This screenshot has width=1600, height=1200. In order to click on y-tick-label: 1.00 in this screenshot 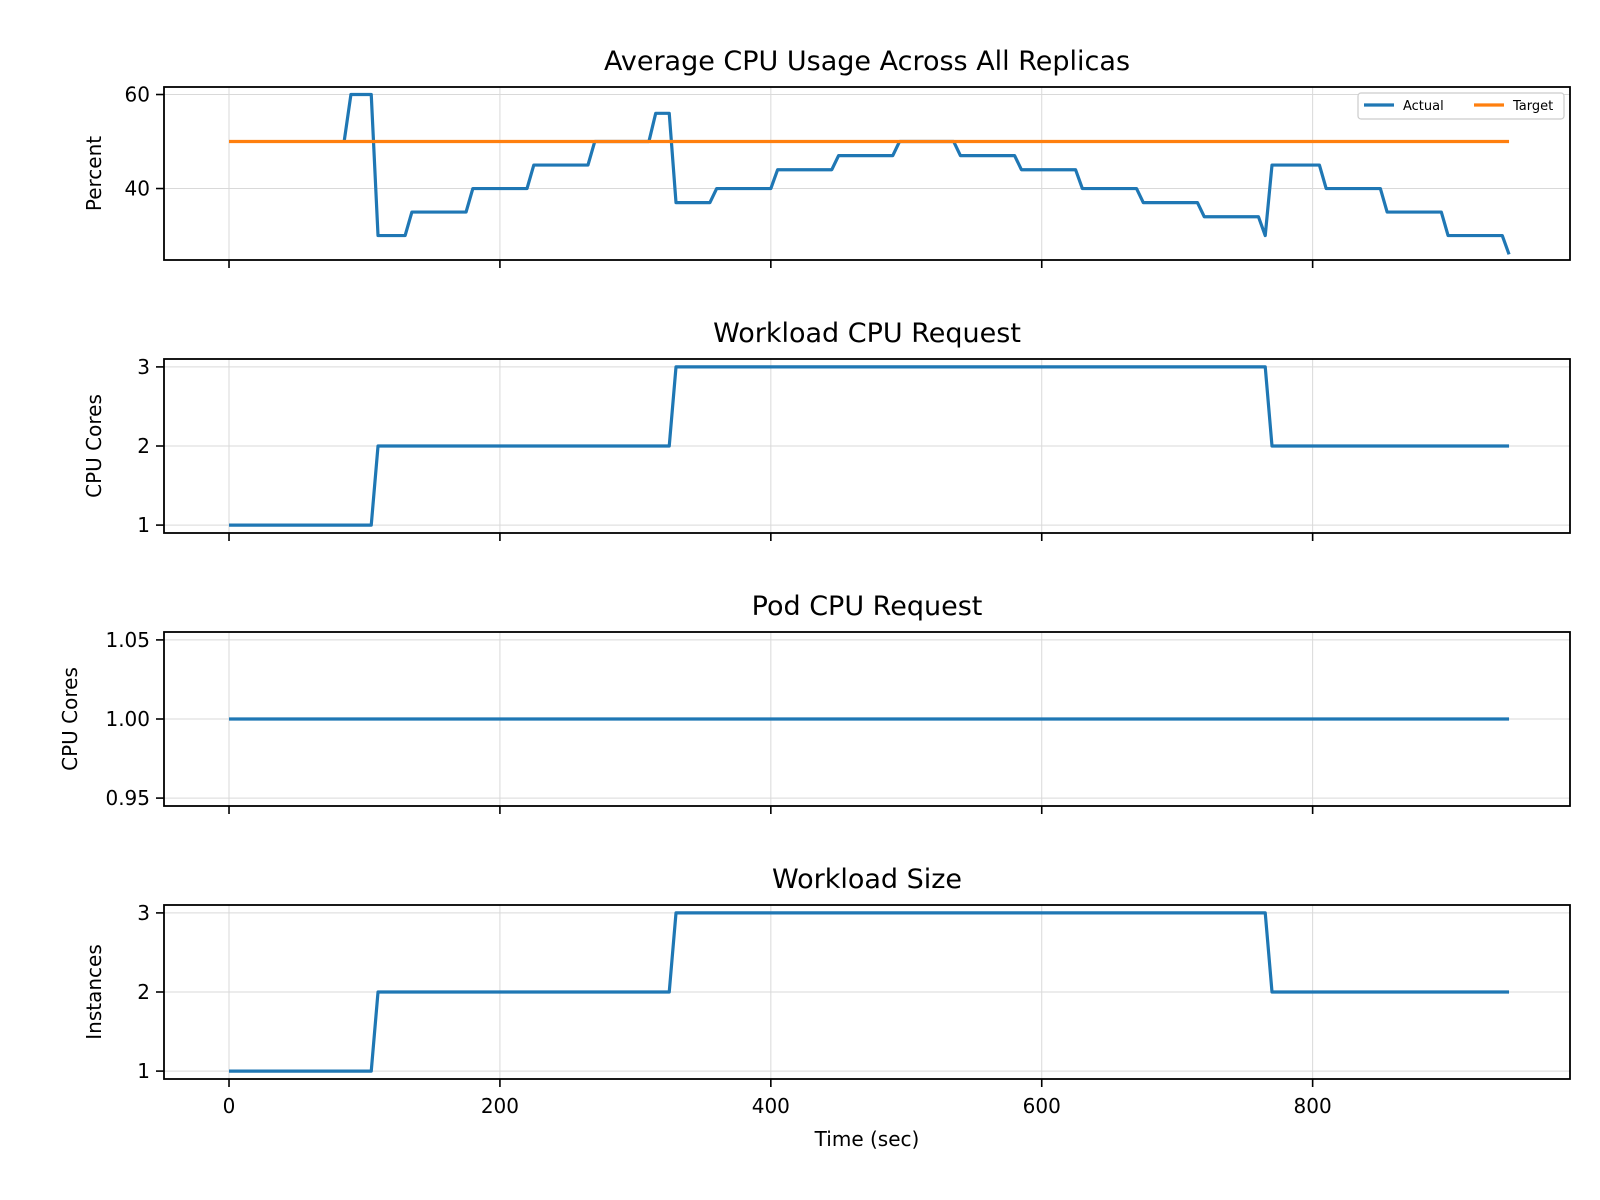, I will do `click(127, 719)`.